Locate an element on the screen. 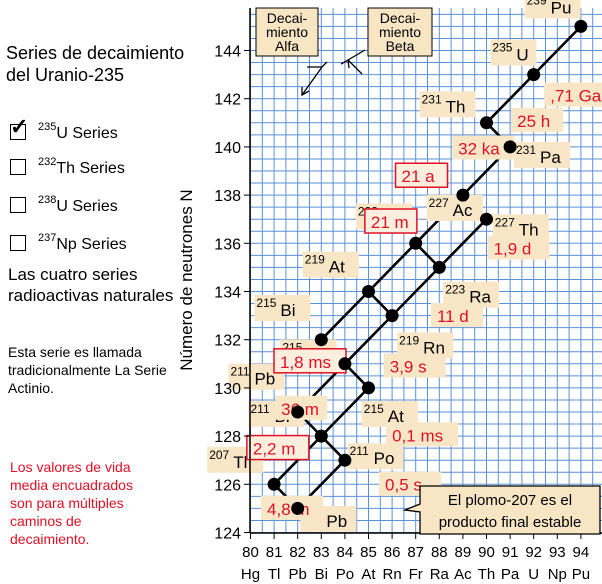 Image resolution: width=602 pixels, height=584 pixels. beta-legend-line2: miento is located at coordinates (400, 32).